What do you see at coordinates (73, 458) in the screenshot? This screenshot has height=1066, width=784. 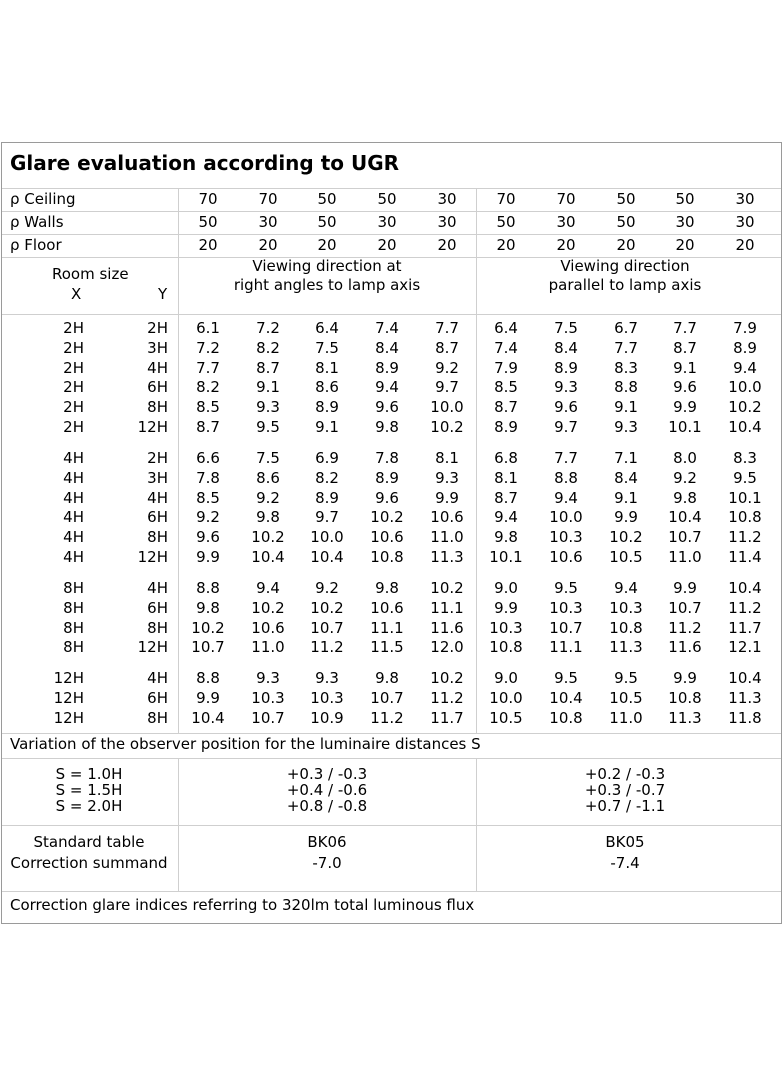 I see `room-x: 4H` at bounding box center [73, 458].